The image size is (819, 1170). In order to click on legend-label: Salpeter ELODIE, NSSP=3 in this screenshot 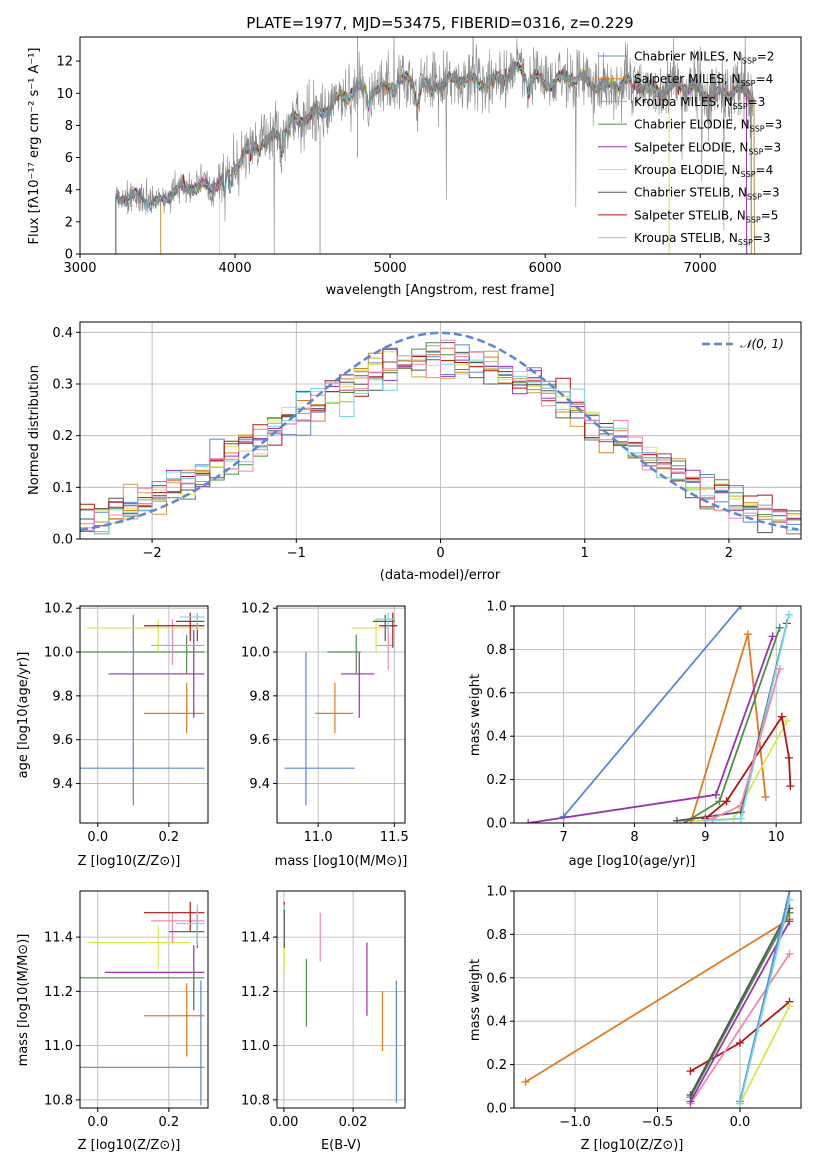, I will do `click(707, 148)`.